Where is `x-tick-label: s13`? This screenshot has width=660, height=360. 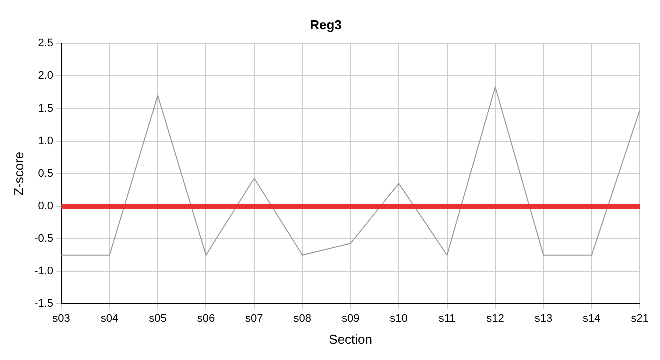 x-tick-label: s13 is located at coordinates (543, 318).